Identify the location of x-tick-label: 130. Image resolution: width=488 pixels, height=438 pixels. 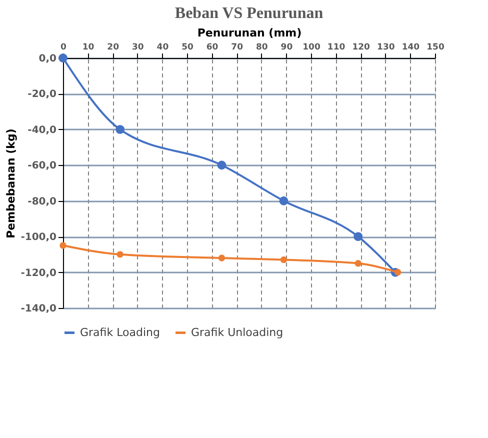
(386, 47).